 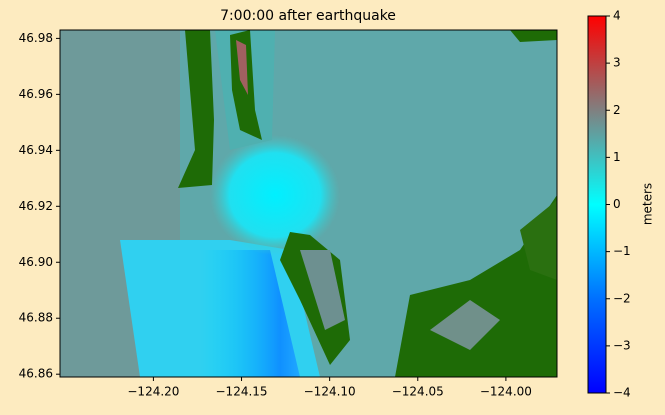 I want to click on colorbar-tick-label: 0, so click(x=617, y=204).